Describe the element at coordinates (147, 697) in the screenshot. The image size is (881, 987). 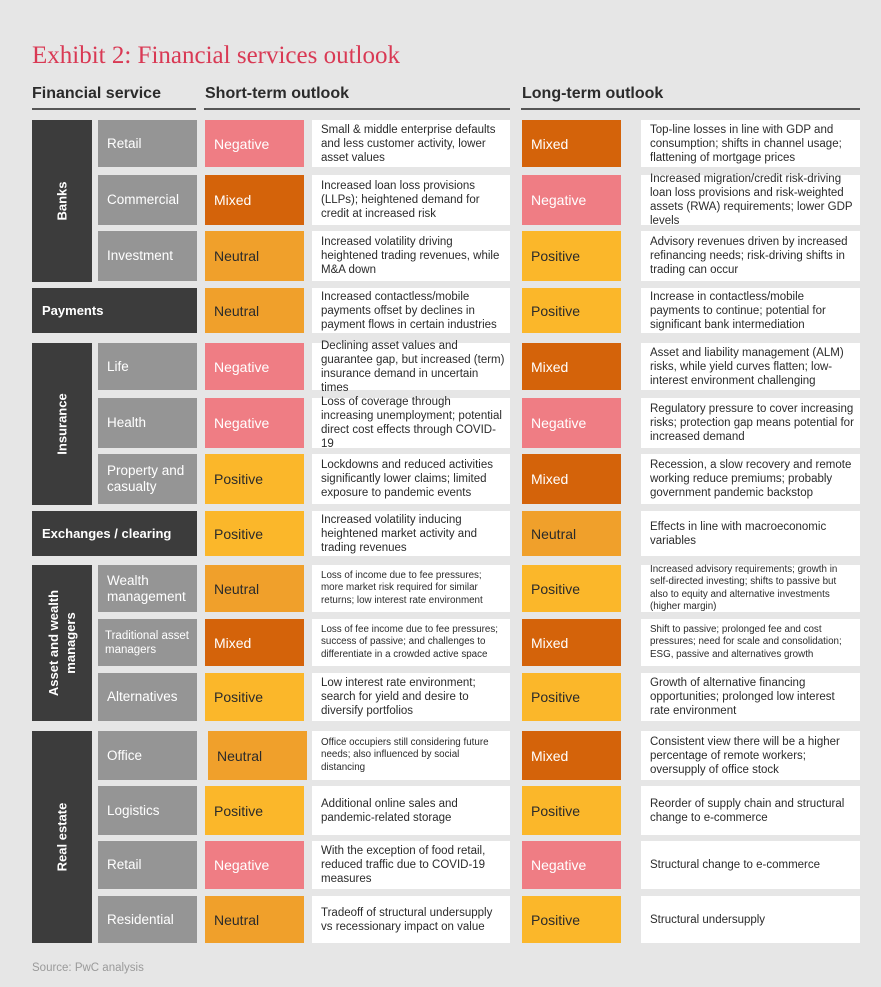
I see `service-label: Alternatives` at that location.